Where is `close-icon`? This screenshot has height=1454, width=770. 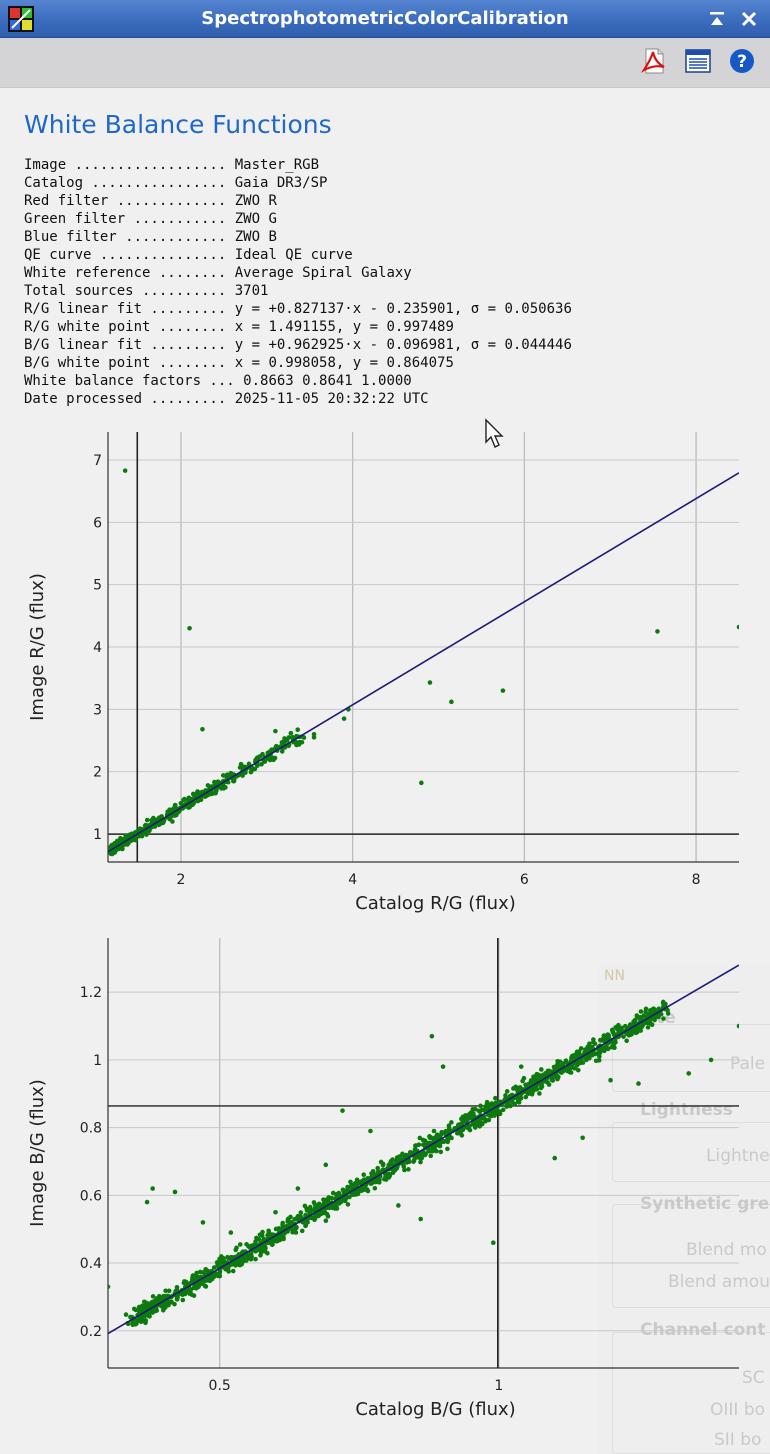 close-icon is located at coordinates (749, 19).